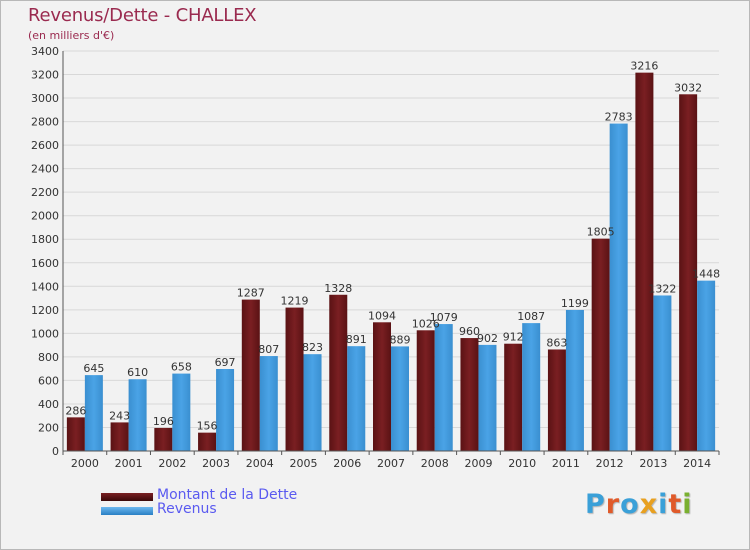  I want to click on data-label-dette: 243, so click(119, 415).